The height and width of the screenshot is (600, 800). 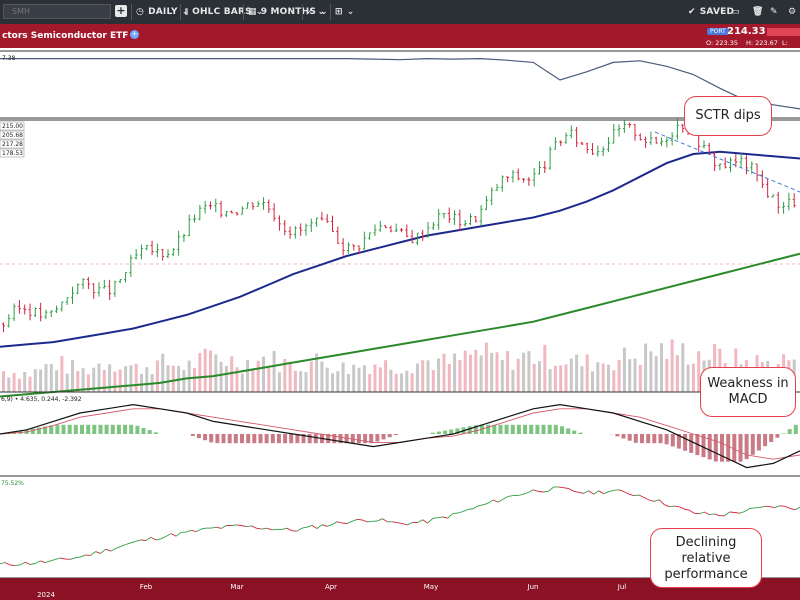 I want to click on symbol-search-input, so click(x=57, y=11).